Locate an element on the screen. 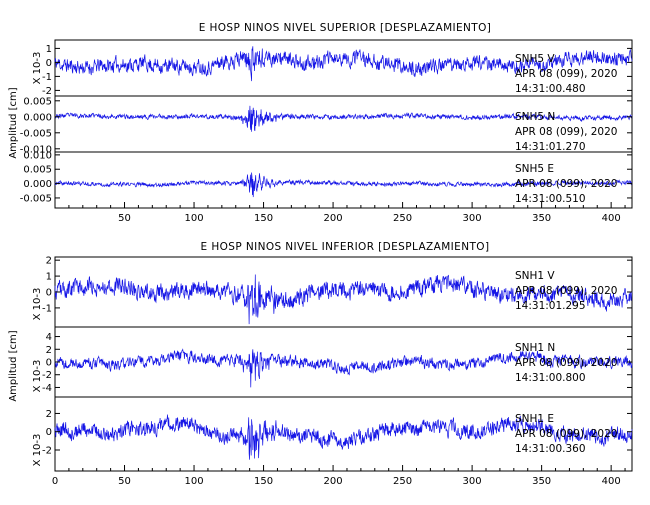 This screenshot has height=505, width=650. trace-snh5-e is located at coordinates (343, 185).